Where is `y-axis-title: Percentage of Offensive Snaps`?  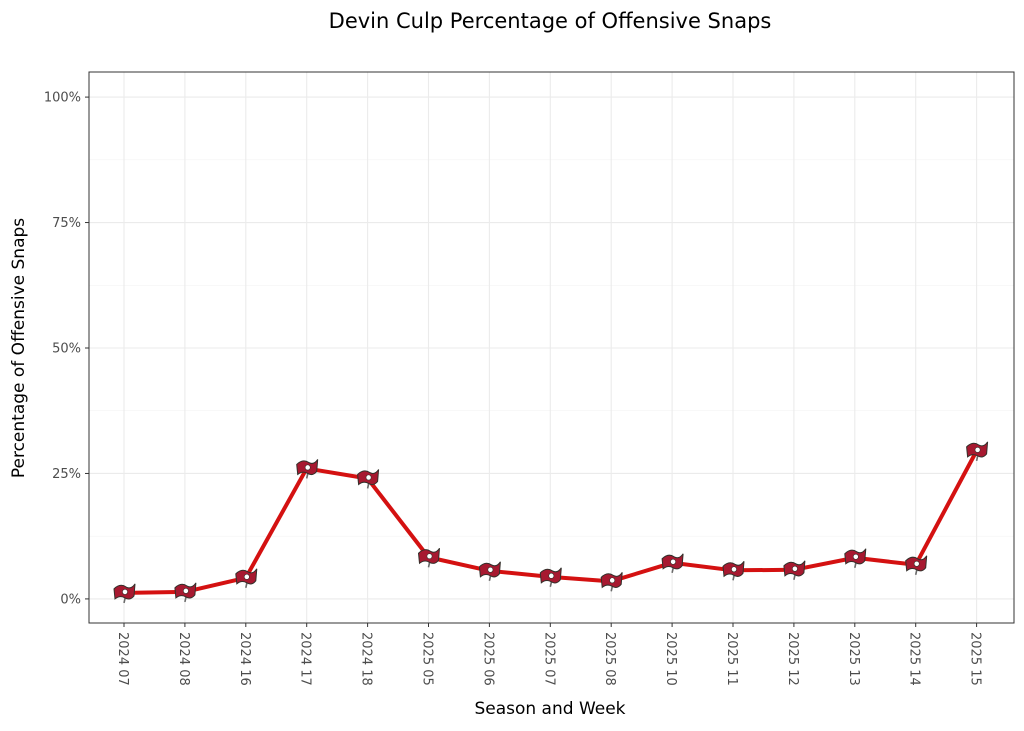
y-axis-title: Percentage of Offensive Snaps is located at coordinates (19, 348).